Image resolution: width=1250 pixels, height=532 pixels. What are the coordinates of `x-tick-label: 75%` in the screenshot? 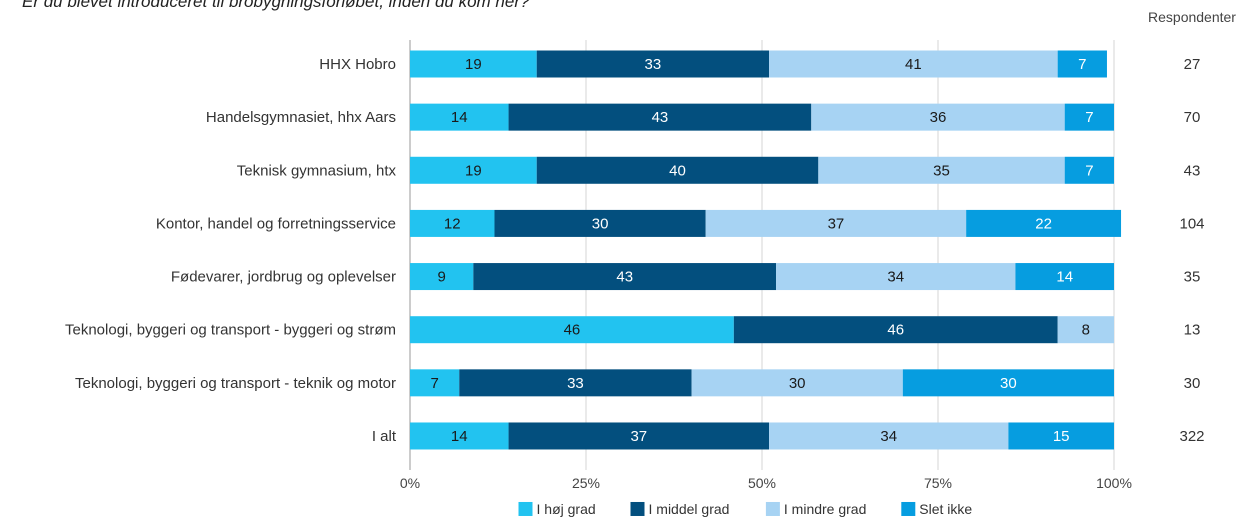 It's located at (938, 483).